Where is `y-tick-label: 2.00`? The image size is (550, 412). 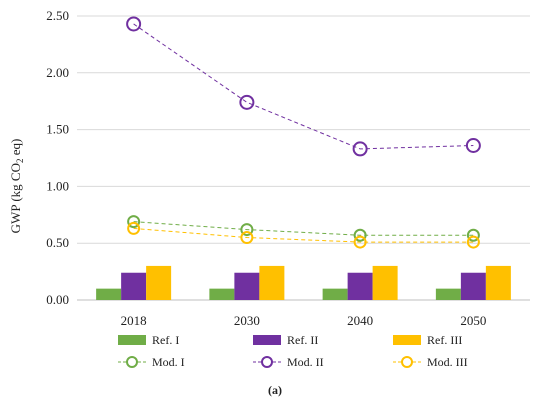
y-tick-label: 2.00 is located at coordinates (57, 72).